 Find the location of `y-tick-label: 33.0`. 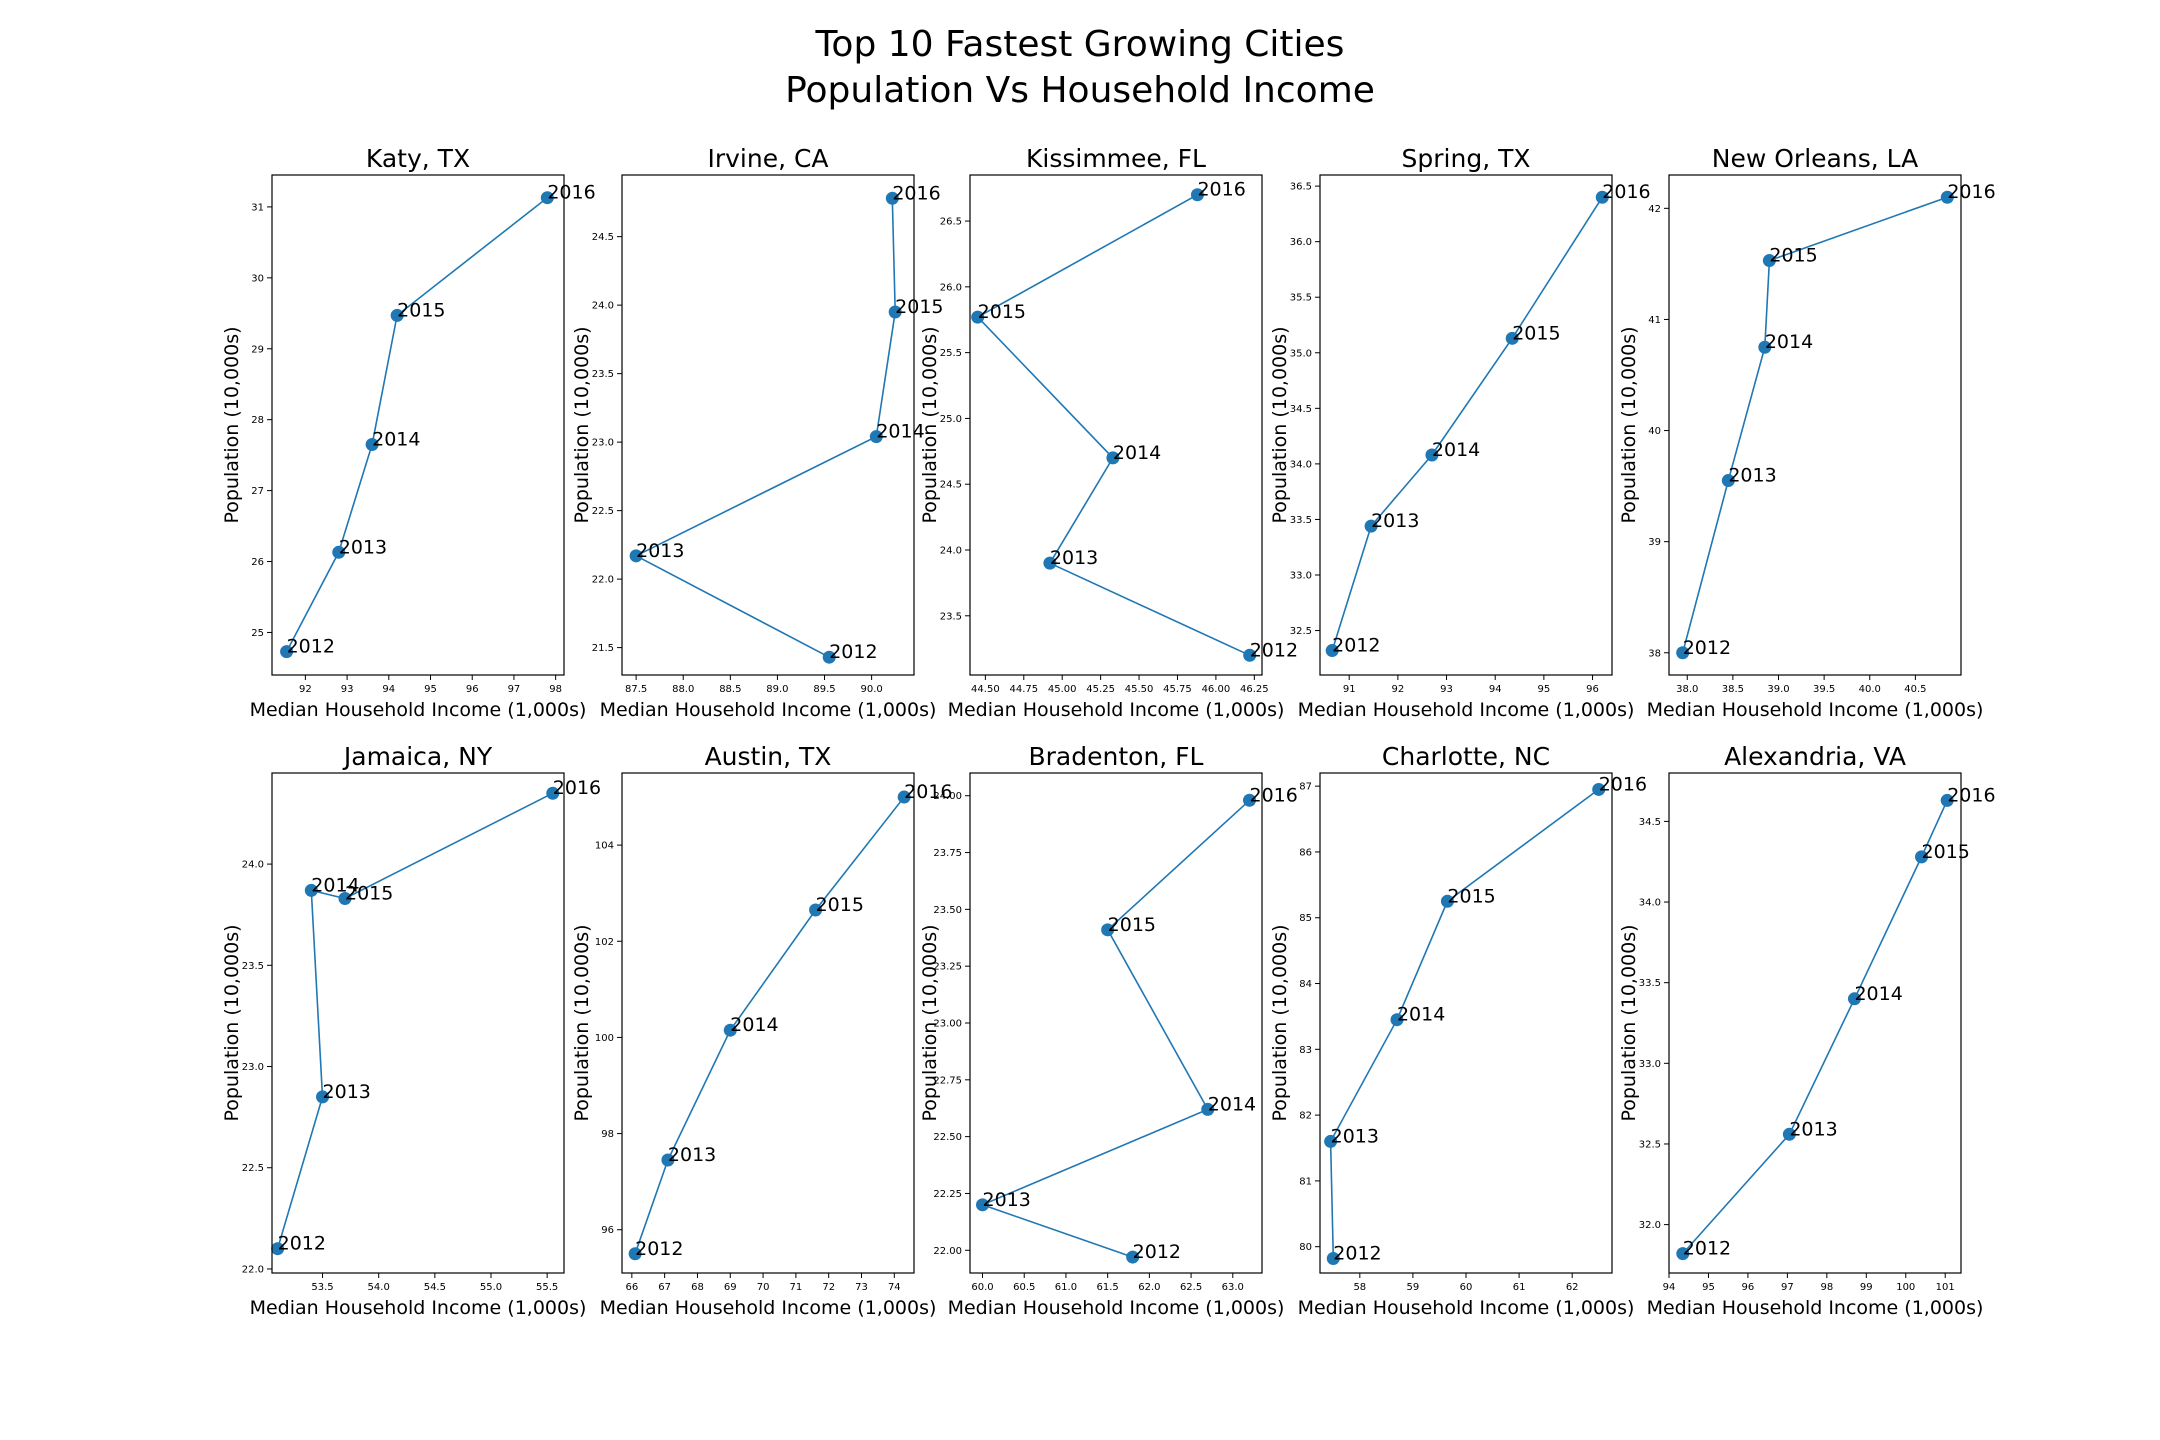

y-tick-label: 33.0 is located at coordinates (1650, 1064).